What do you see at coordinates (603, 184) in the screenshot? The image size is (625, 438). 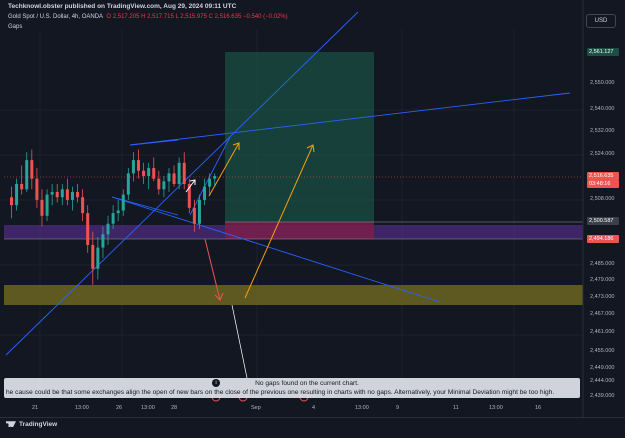 I see `price-badge-countdown: 03:48:16` at bounding box center [603, 184].